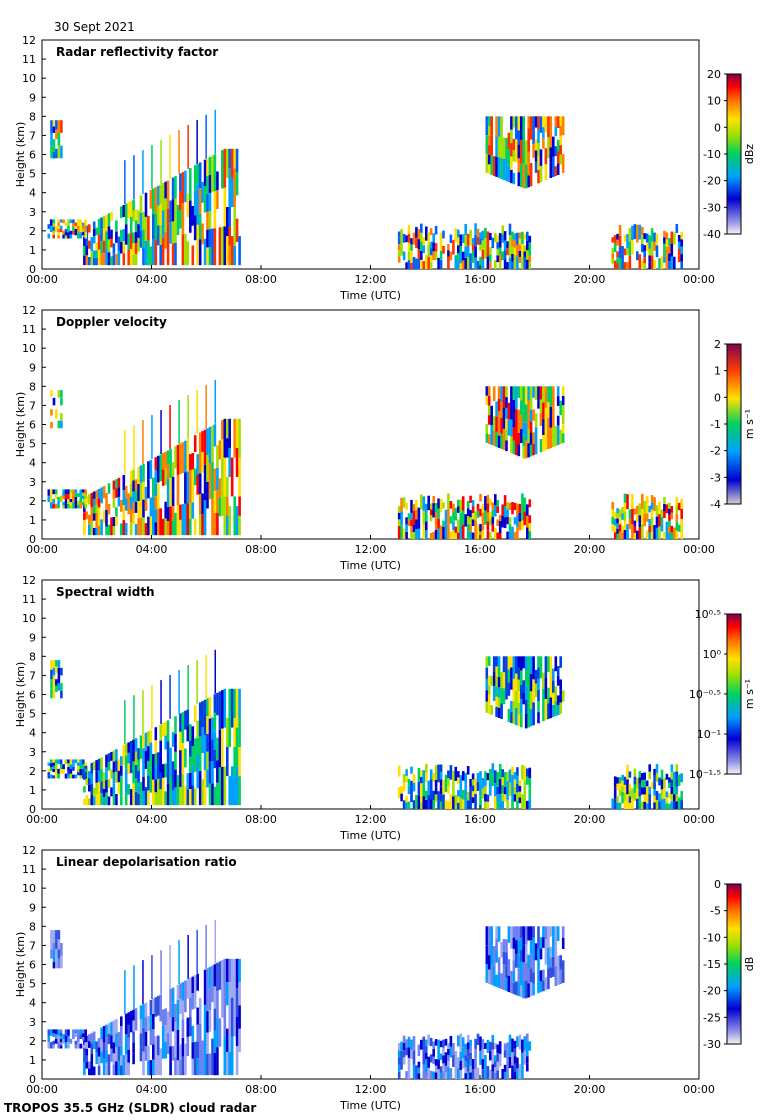 The image size is (780, 1120). What do you see at coordinates (699, 1089) in the screenshot?
I see `x-tick-label: 00:00` at bounding box center [699, 1089].